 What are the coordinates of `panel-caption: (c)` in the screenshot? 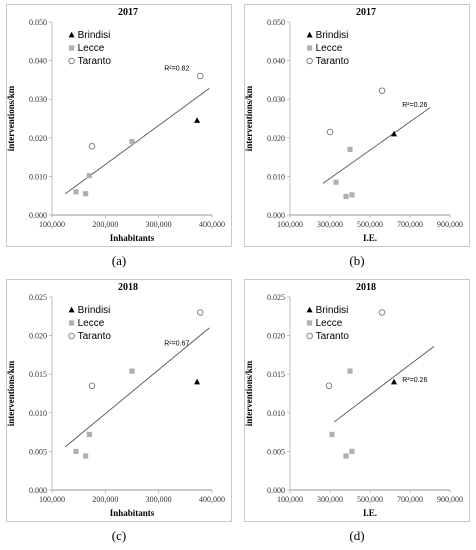 It's located at (119, 535).